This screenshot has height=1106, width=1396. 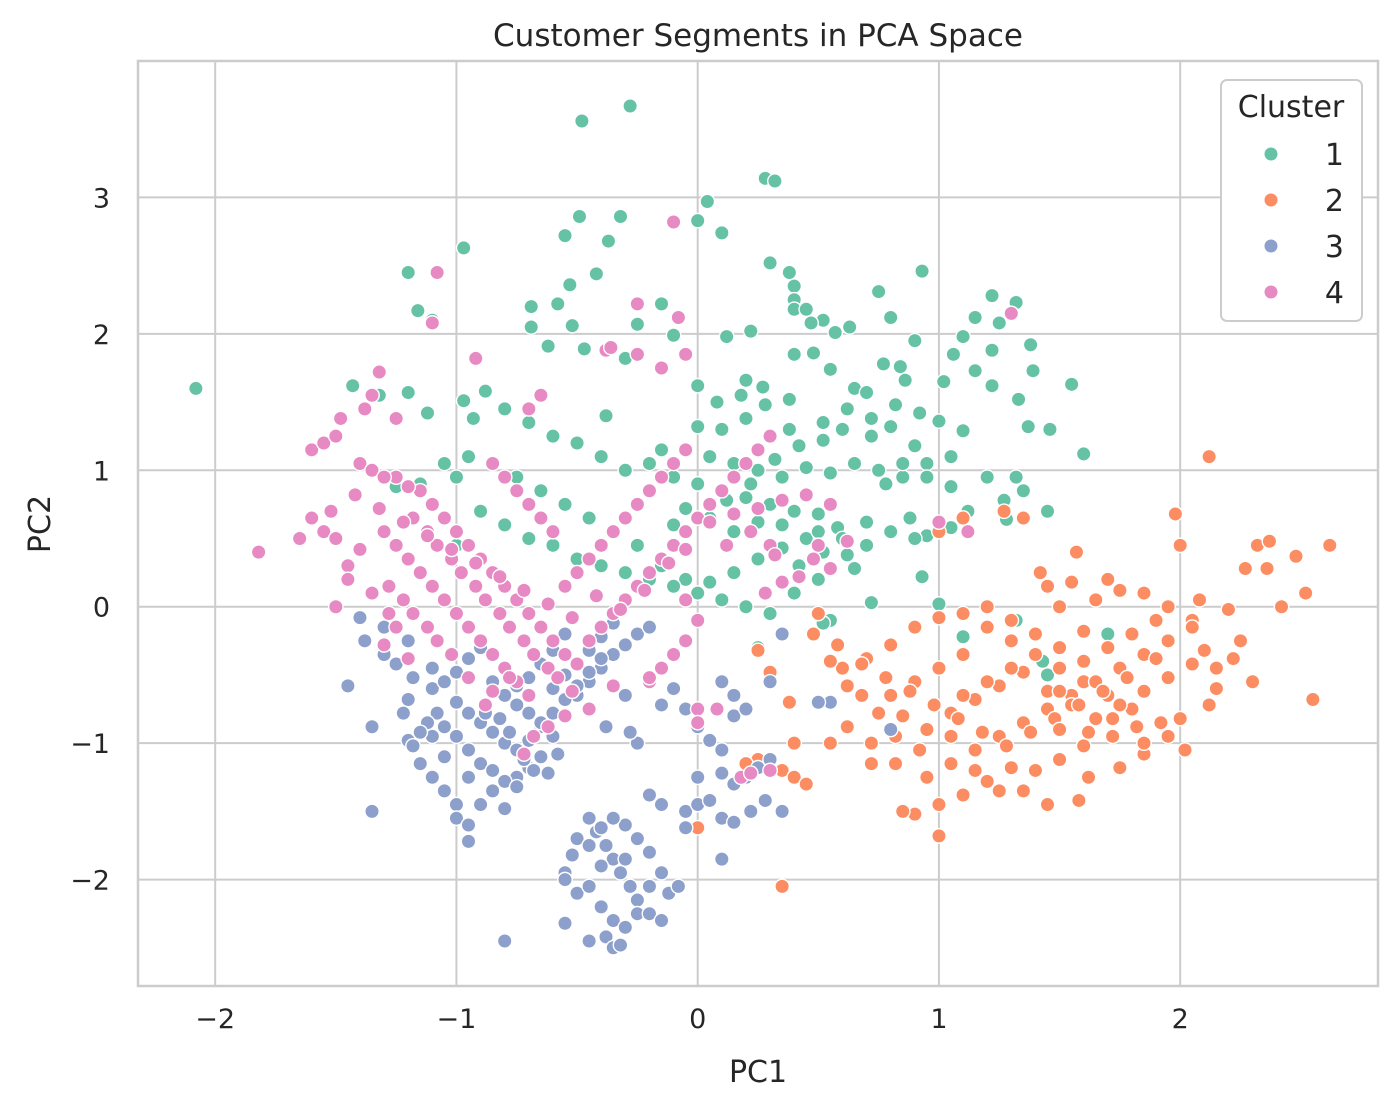 I want to click on legend-label: 4, so click(x=1334, y=293).